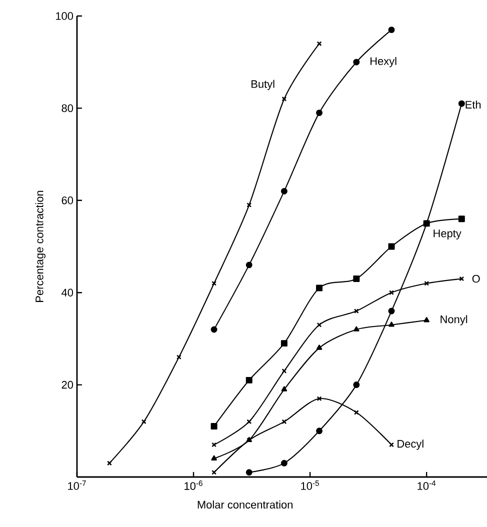  What do you see at coordinates (427, 485) in the screenshot?
I see `x-tick-label: 10$^{-4}$` at bounding box center [427, 485].